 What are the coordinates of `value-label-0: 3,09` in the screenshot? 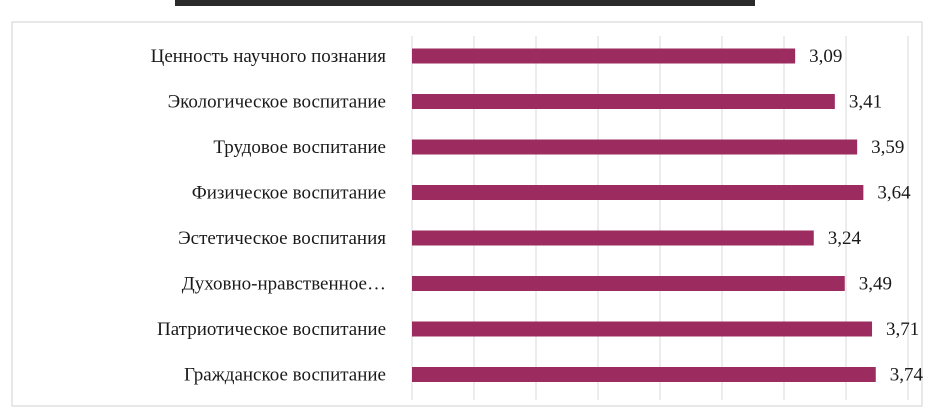 It's located at (825, 56).